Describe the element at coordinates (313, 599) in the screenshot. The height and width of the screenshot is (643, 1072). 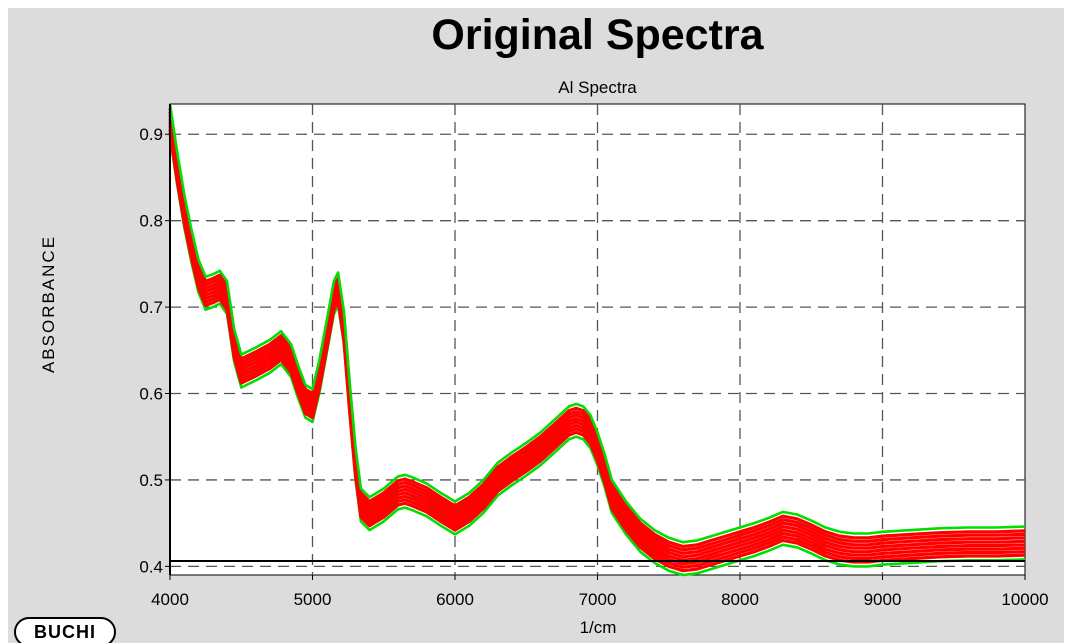
I see `x-tick-label: 5000` at that location.